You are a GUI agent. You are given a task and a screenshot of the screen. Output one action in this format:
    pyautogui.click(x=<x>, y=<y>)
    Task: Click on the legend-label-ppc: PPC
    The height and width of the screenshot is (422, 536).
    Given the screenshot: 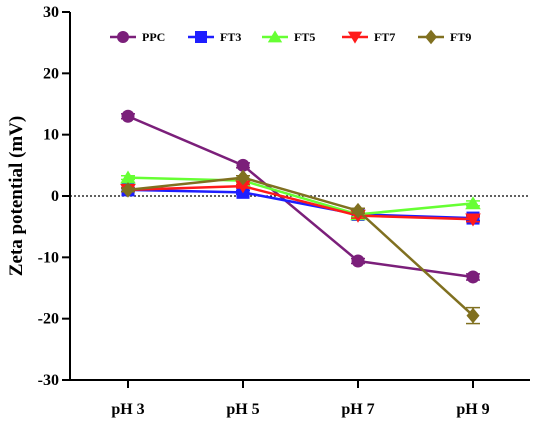 What is the action you would take?
    pyautogui.click(x=153, y=37)
    